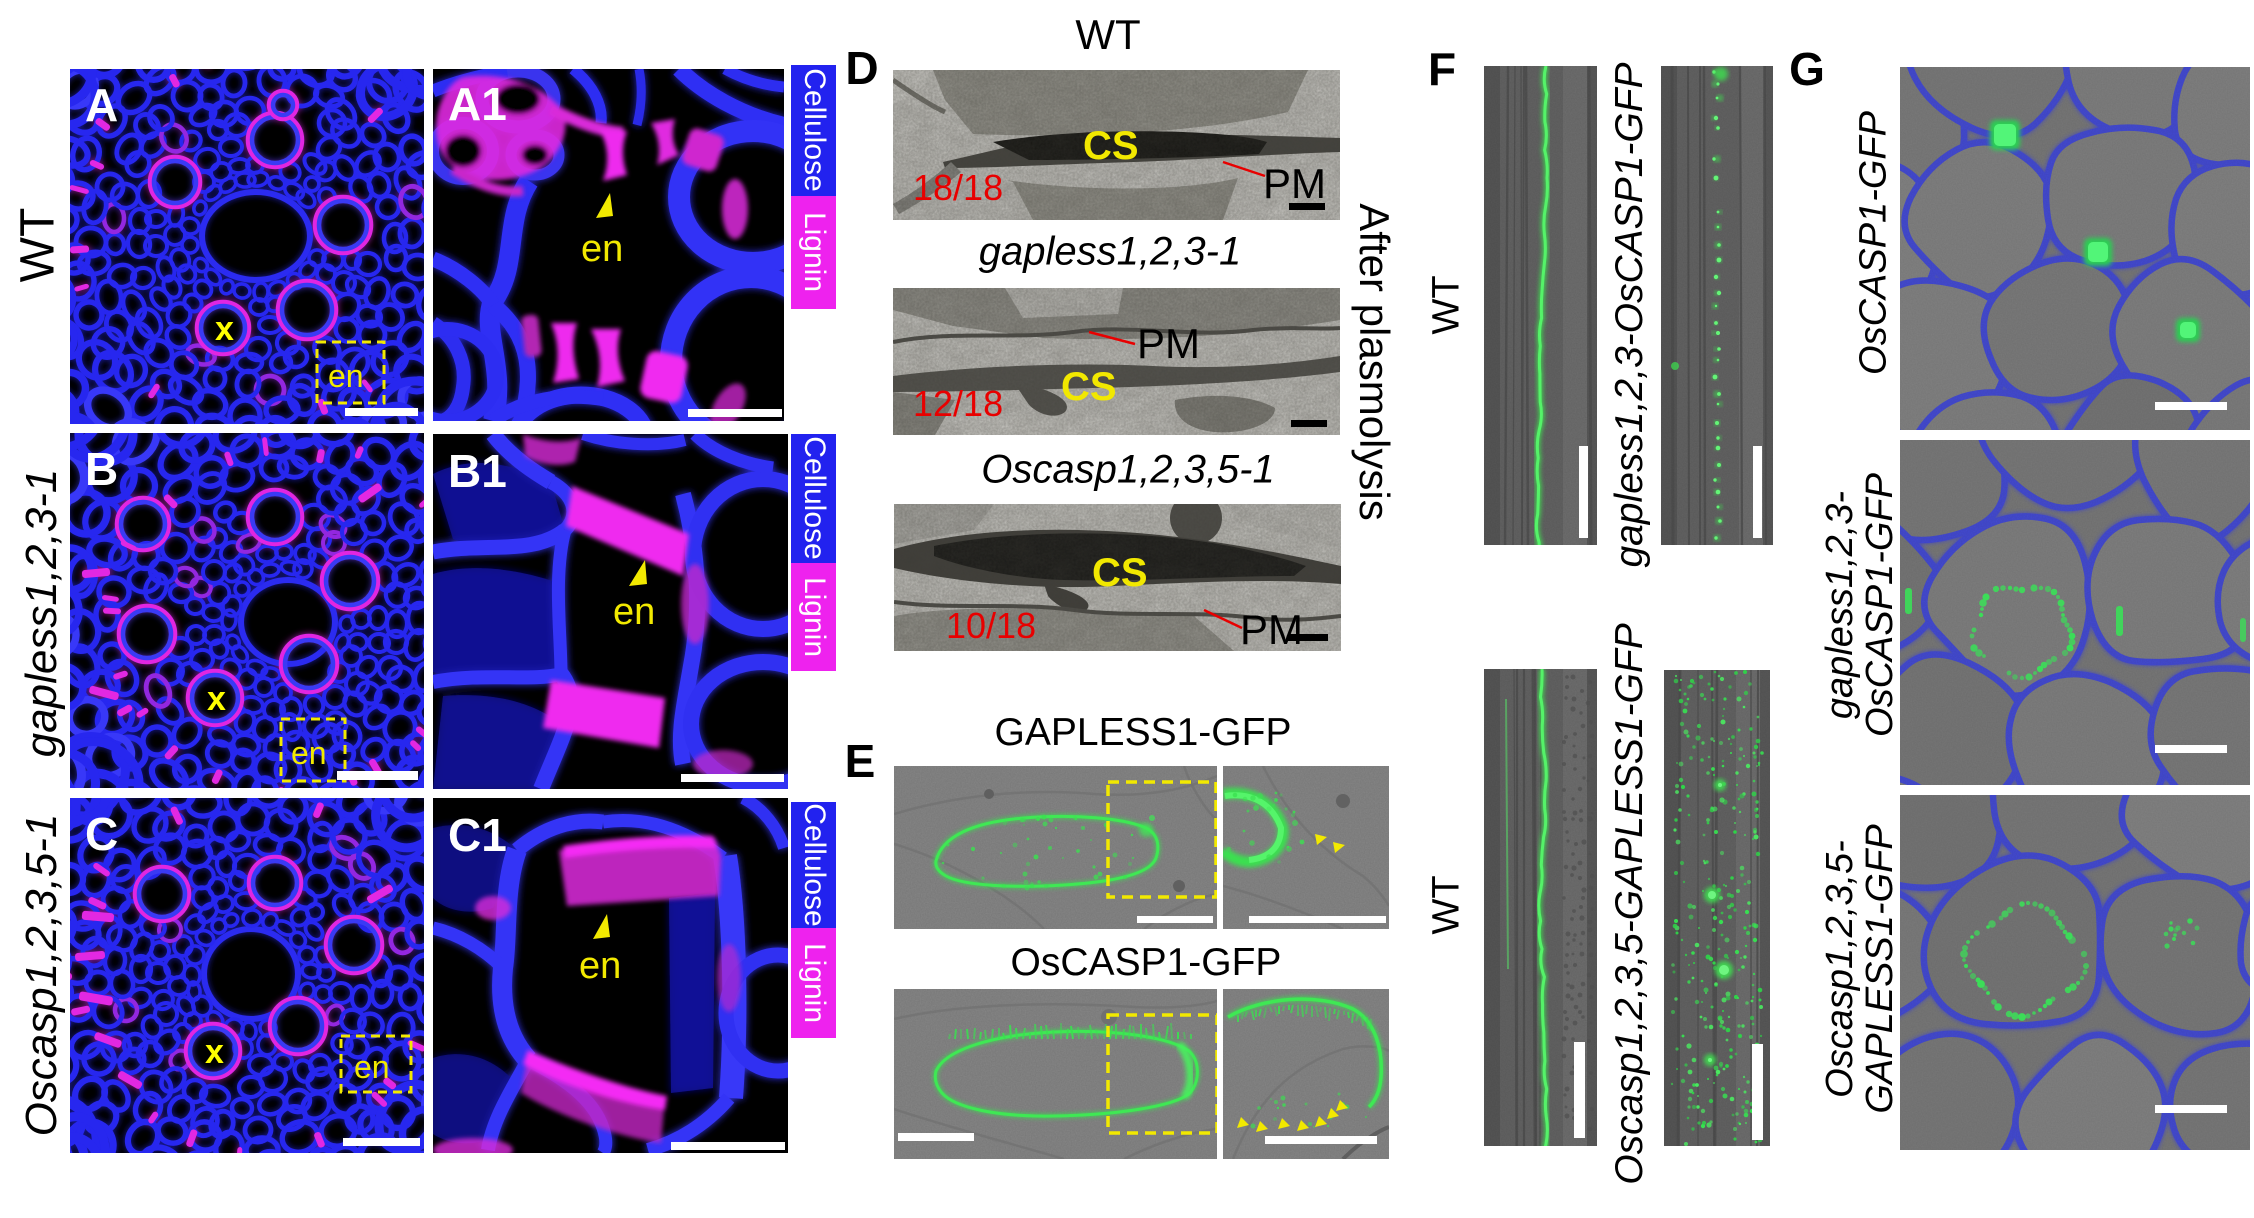 The image size is (2254, 1218). What do you see at coordinates (477, 104) in the screenshot?
I see `svg-text: A1` at bounding box center [477, 104].